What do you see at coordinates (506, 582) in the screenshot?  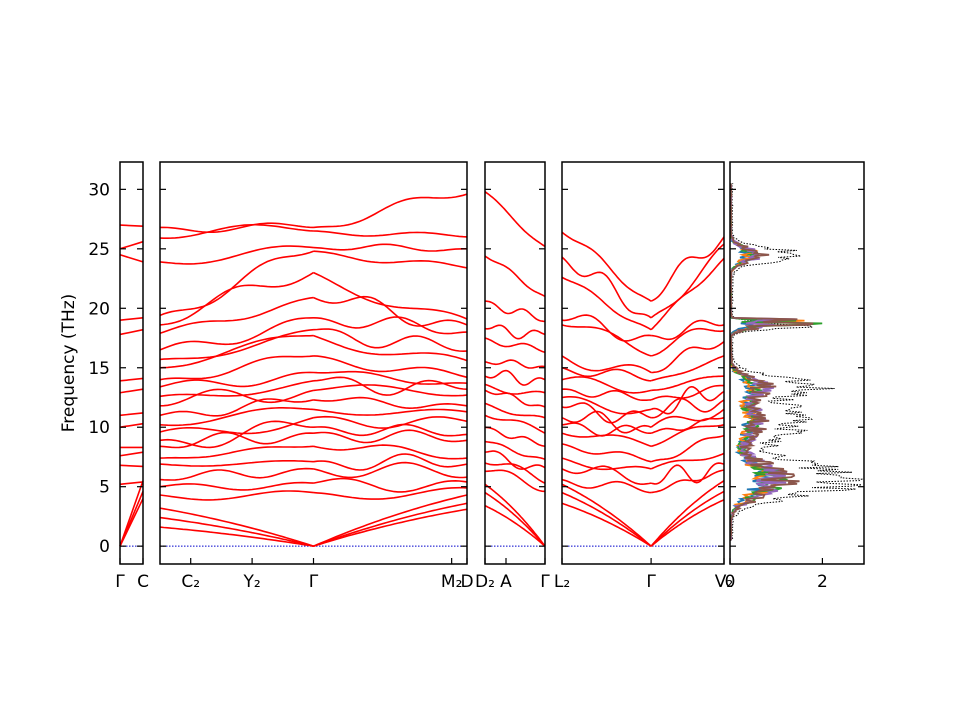 I see `x-tick-label: A` at bounding box center [506, 582].